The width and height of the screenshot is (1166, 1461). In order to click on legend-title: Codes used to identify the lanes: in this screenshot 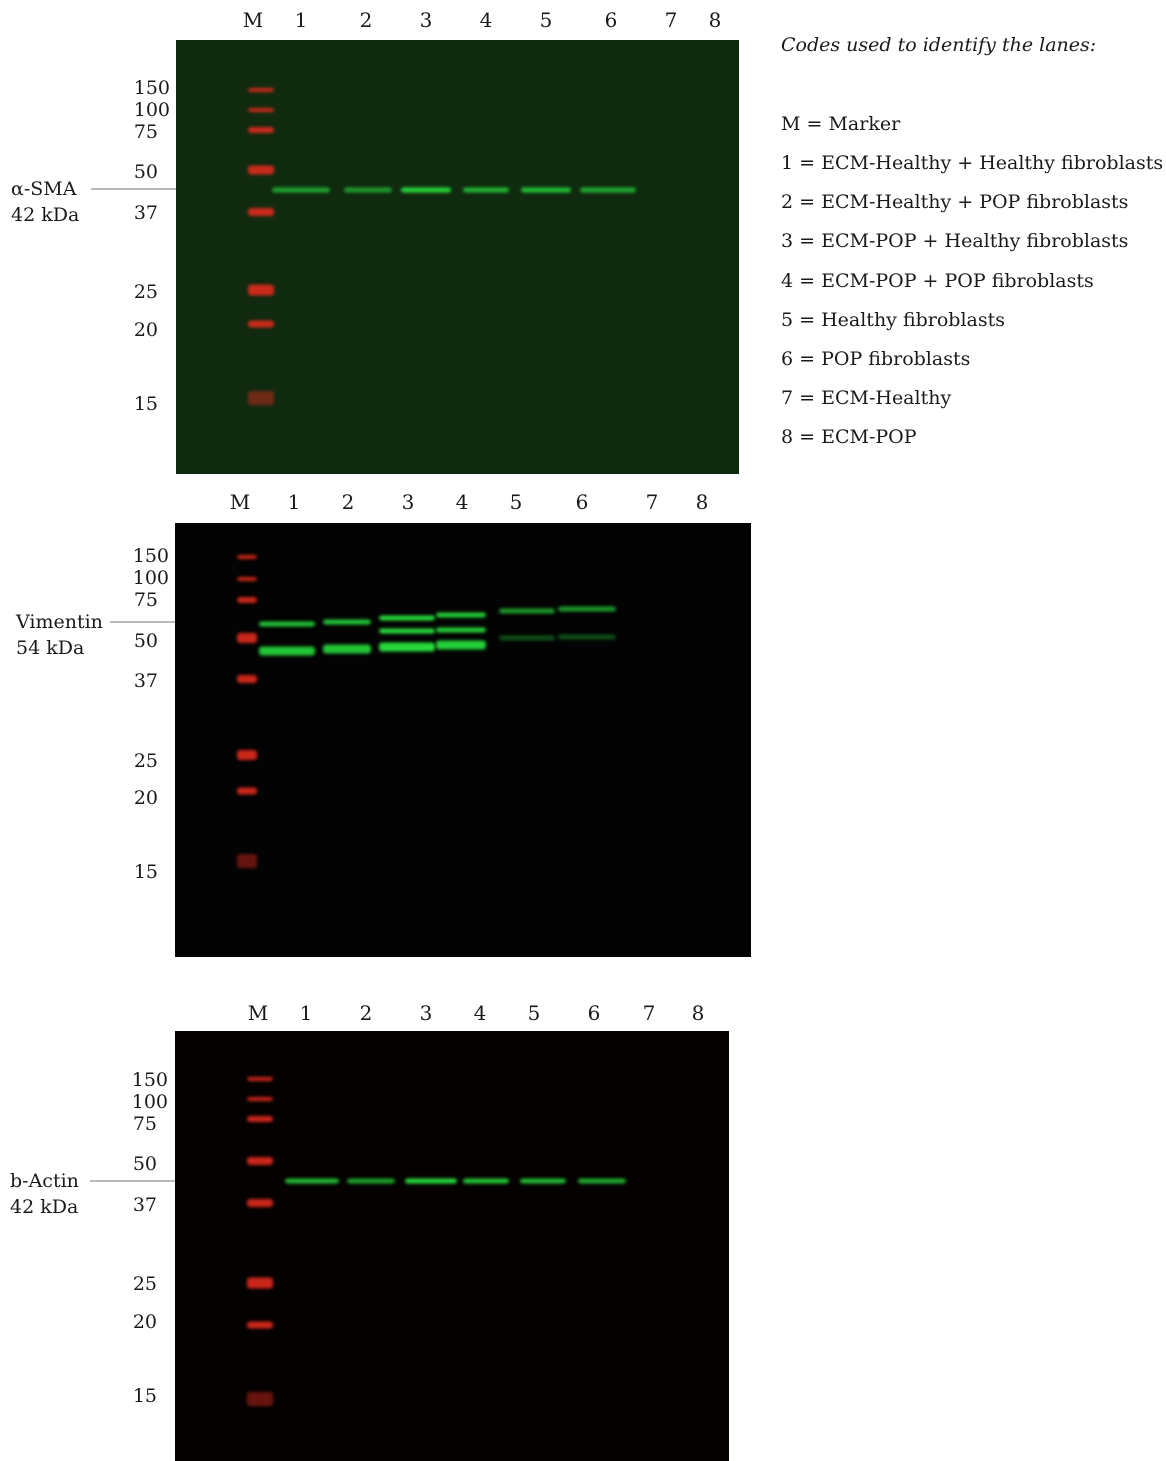, I will do `click(939, 45)`.